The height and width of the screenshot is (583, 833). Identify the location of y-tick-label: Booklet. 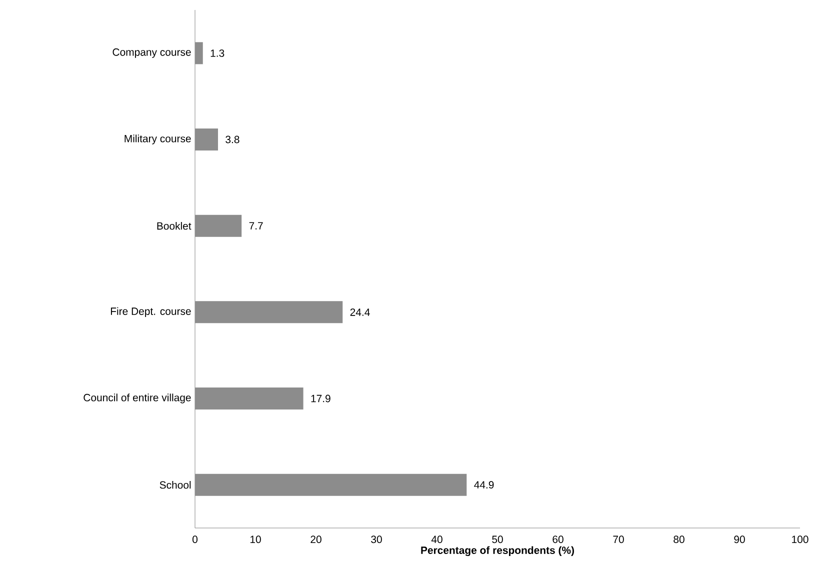
(174, 226).